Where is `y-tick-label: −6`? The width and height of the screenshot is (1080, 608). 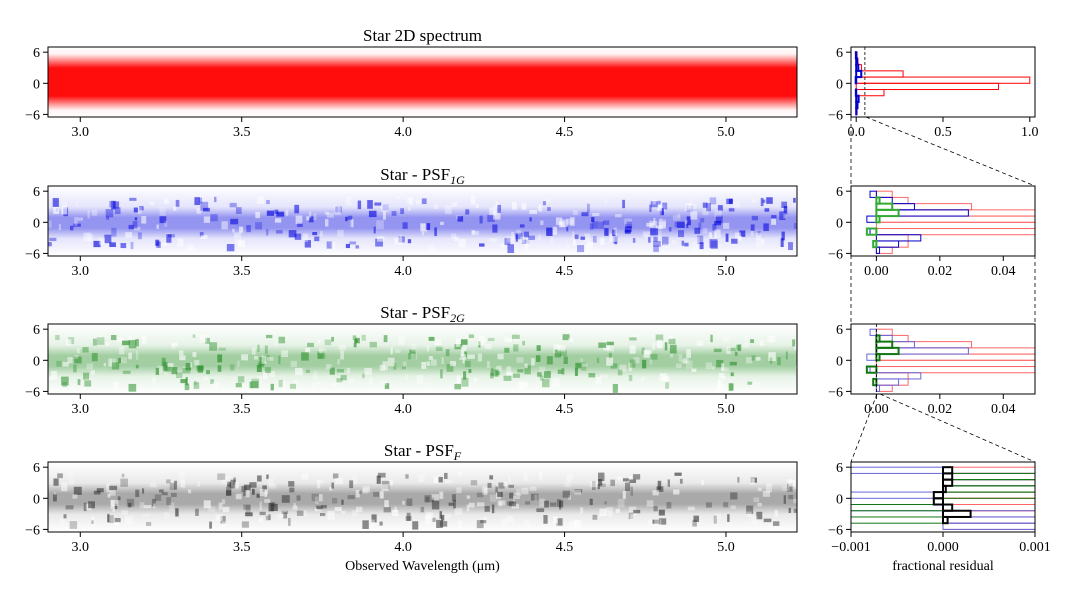 y-tick-label: −6 is located at coordinates (835, 530).